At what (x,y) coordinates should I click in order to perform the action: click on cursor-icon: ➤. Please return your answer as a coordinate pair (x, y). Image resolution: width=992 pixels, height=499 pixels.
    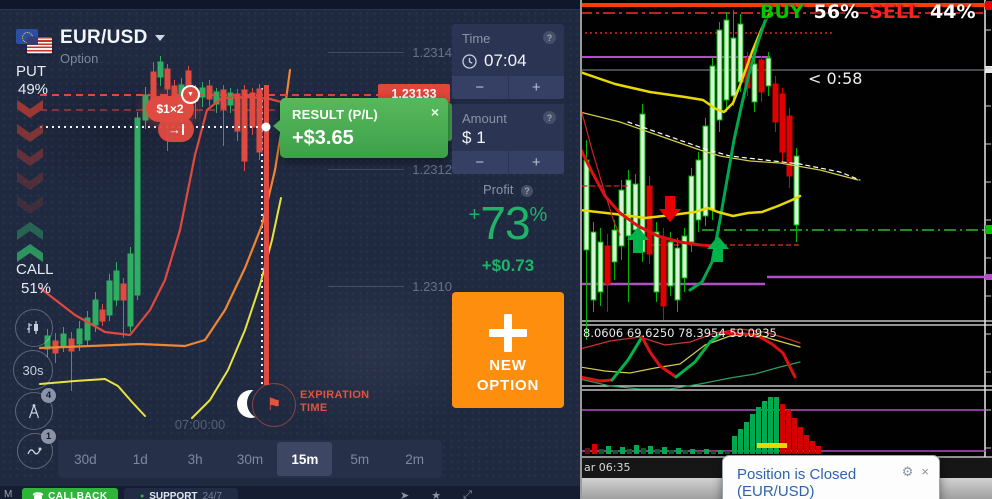
    Looking at the image, I should click on (405, 494).